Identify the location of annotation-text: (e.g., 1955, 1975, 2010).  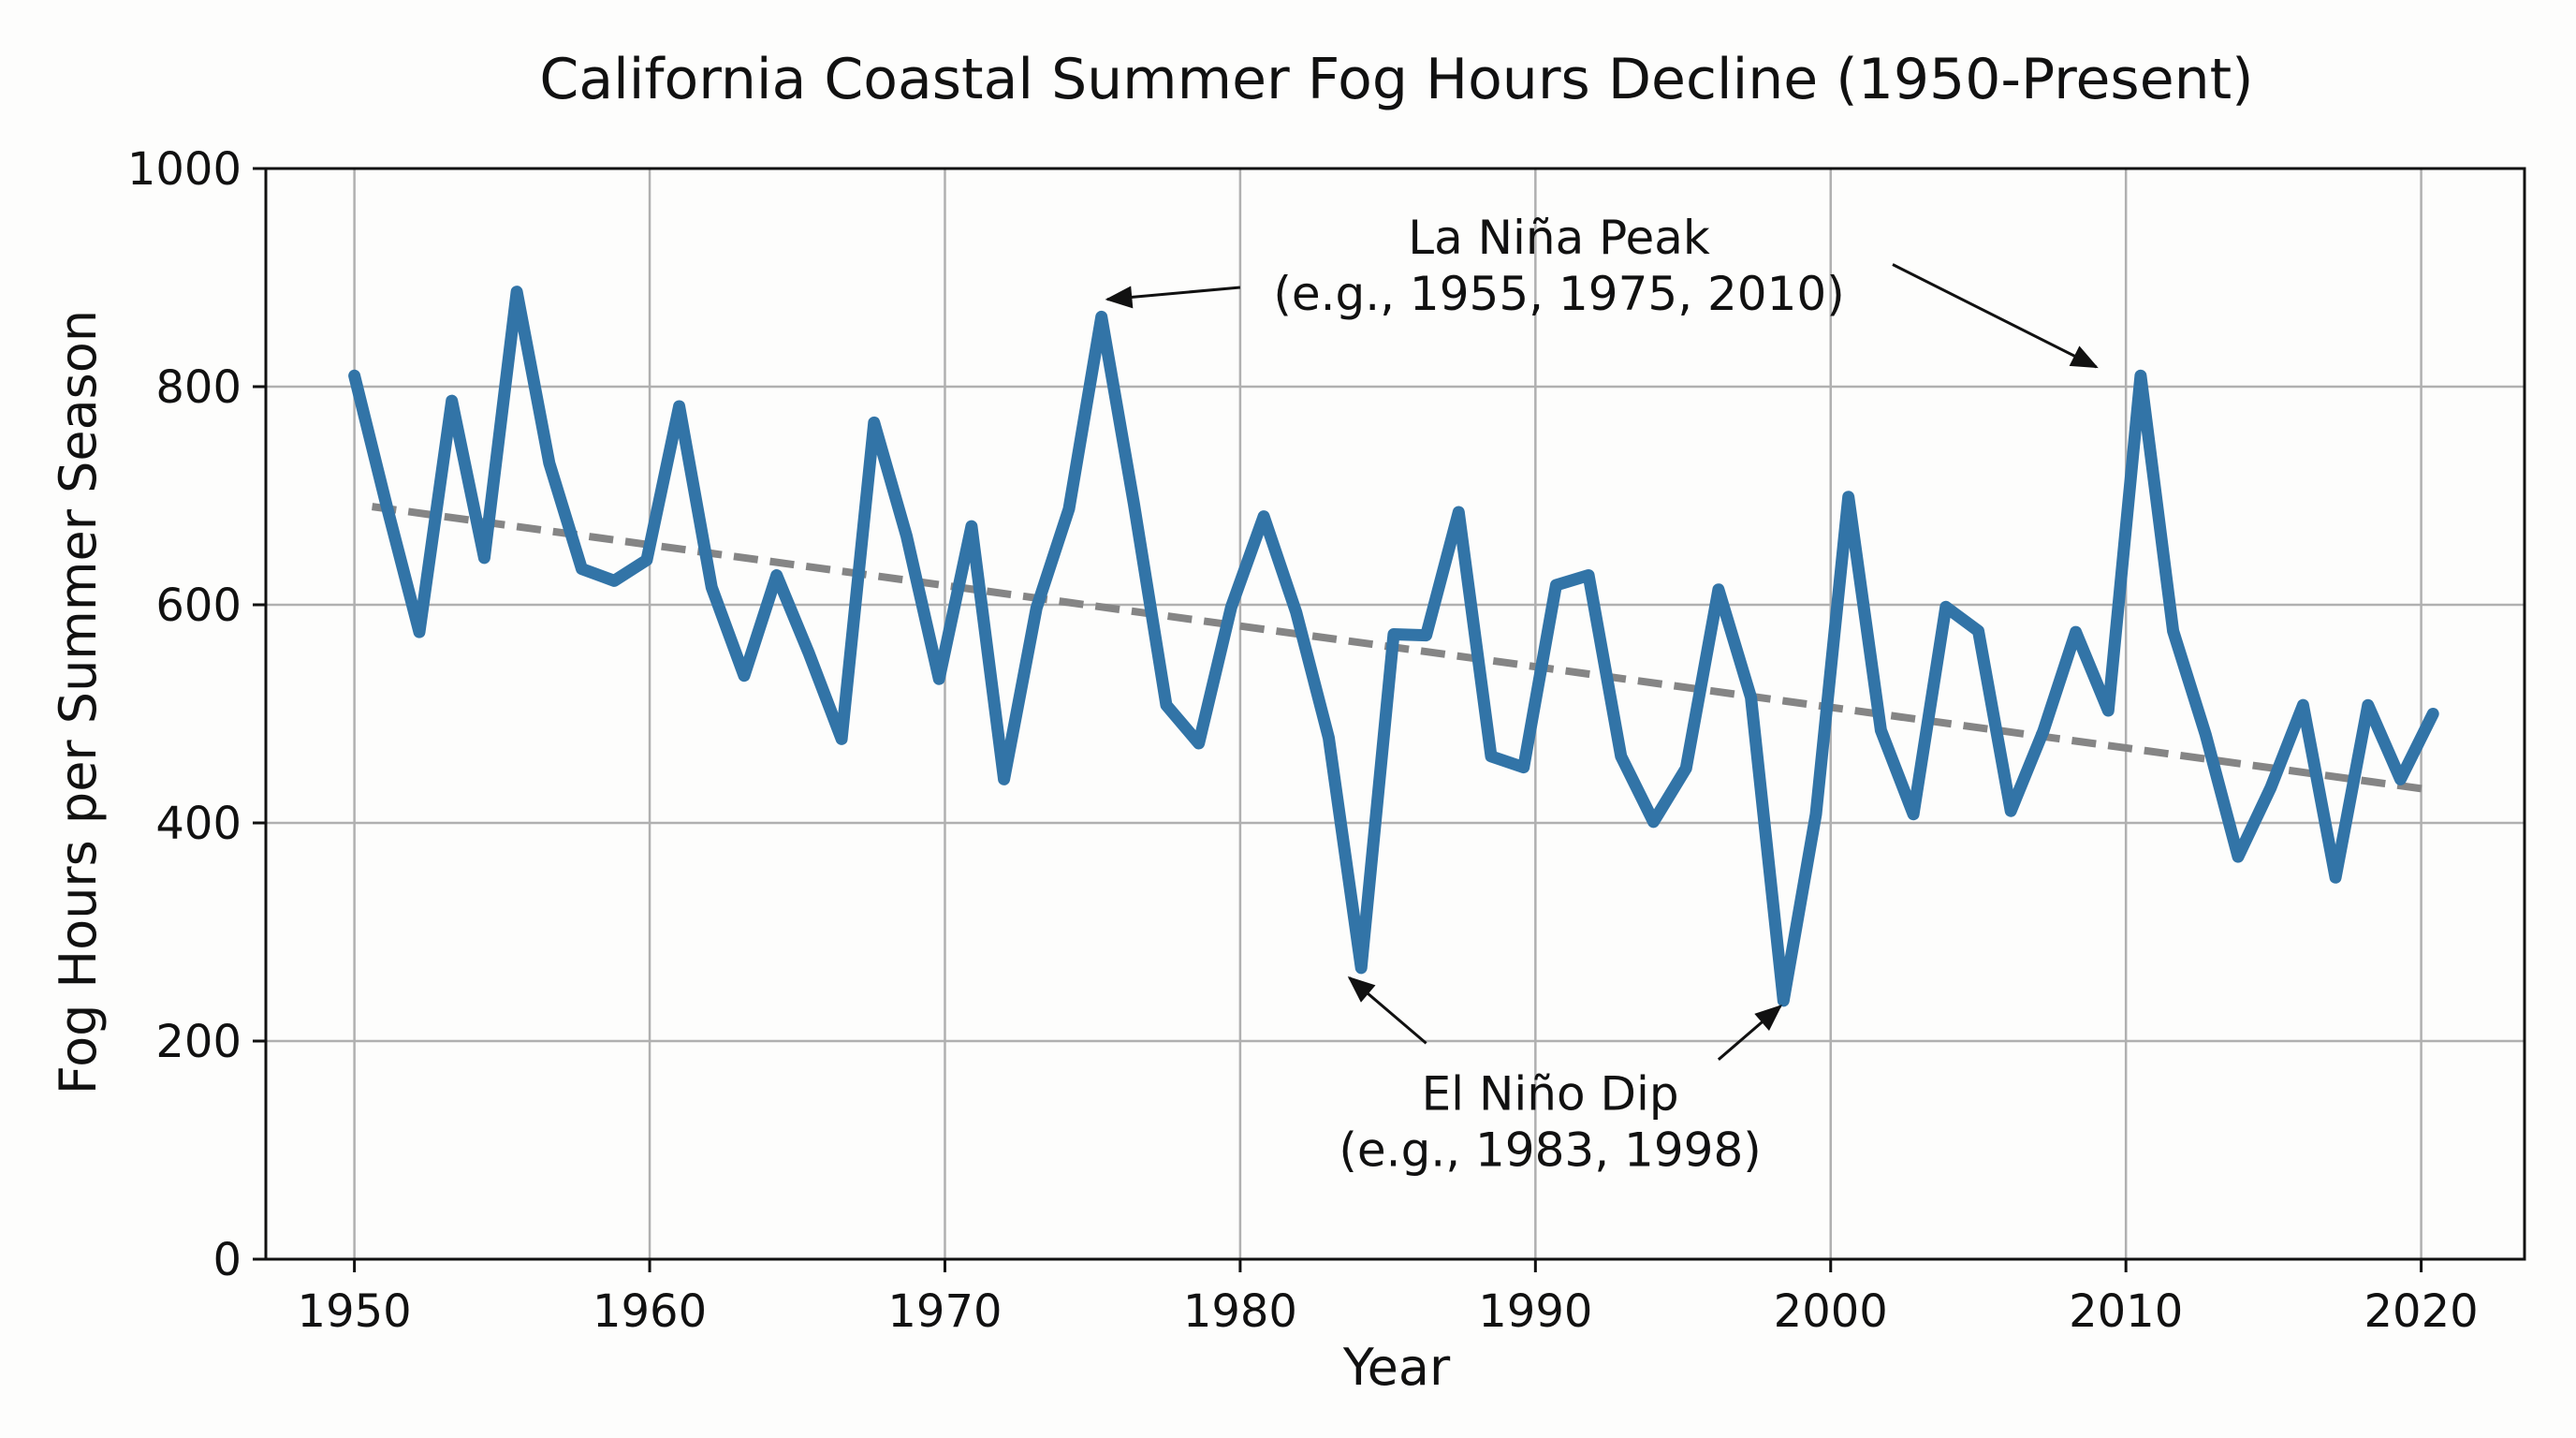
(1558, 294).